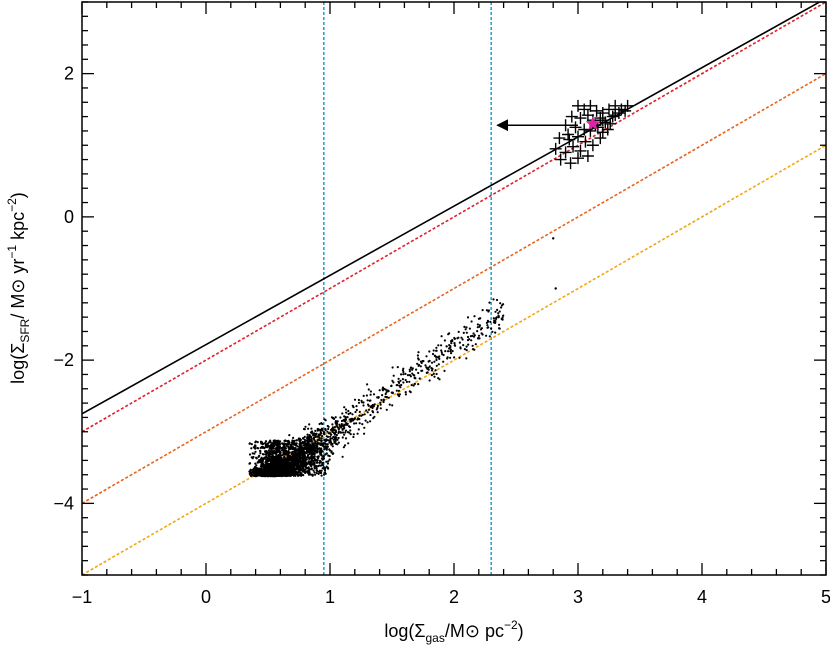  Describe the element at coordinates (63, 360) in the screenshot. I see `y-tick-label: −2` at that location.